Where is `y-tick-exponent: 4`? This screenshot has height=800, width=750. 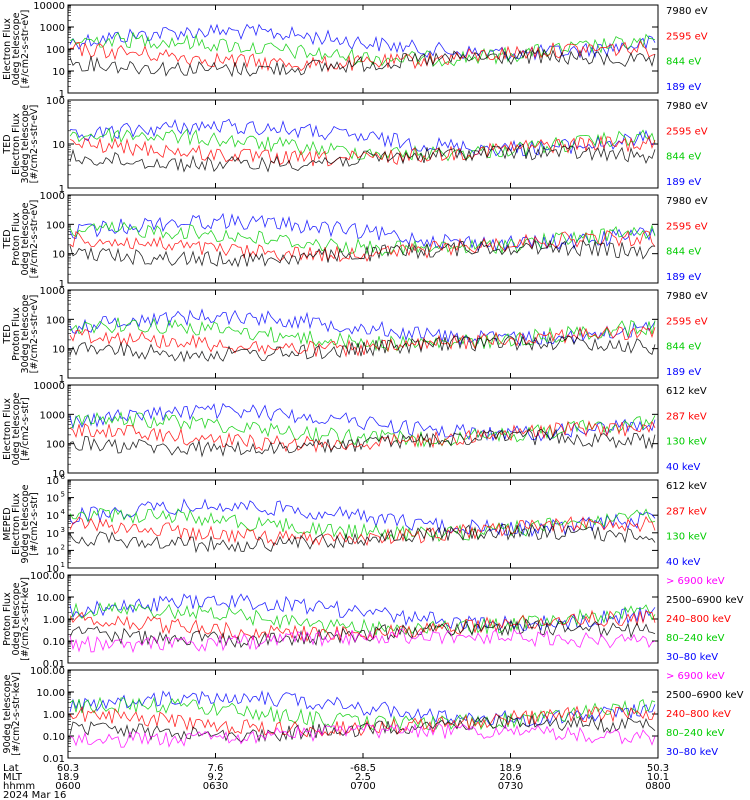
y-tick-exponent: 4 is located at coordinates (63, 512).